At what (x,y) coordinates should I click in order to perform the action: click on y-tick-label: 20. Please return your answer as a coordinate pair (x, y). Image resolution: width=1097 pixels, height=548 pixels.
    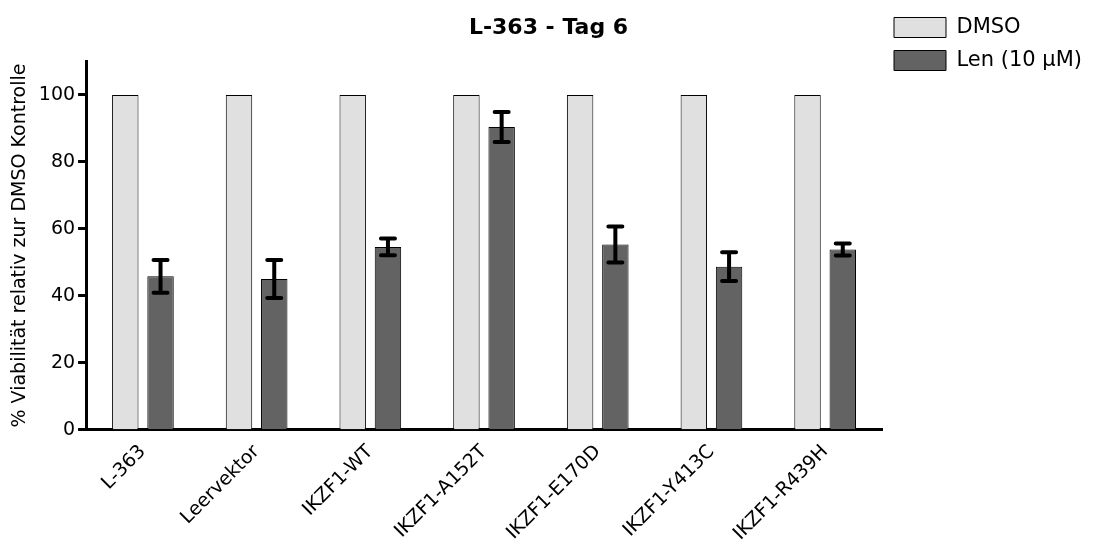
    Looking at the image, I should click on (63, 360).